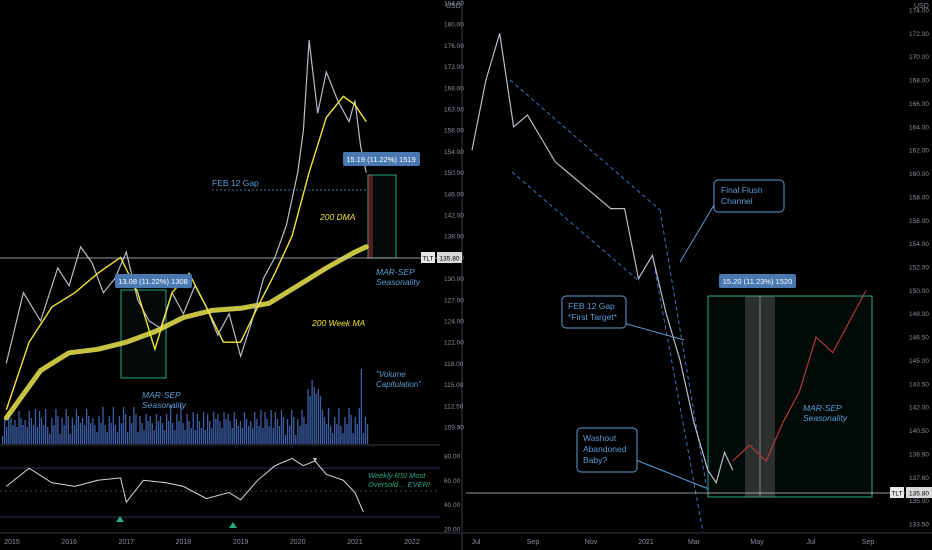  What do you see at coordinates (399, 484) in the screenshot?
I see `rsi-annotation-line2: Oversold… EVER!` at bounding box center [399, 484].